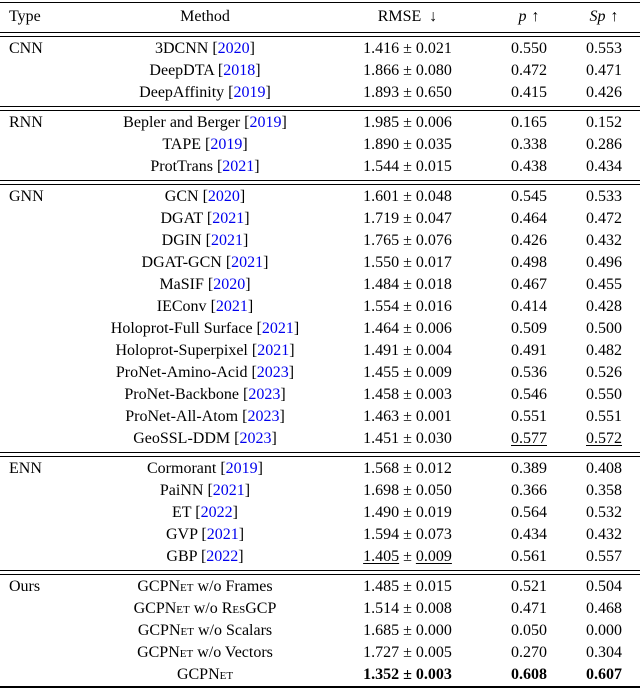 The height and width of the screenshot is (688, 640). What do you see at coordinates (42, 16) in the screenshot?
I see `header-type: Type` at bounding box center [42, 16].